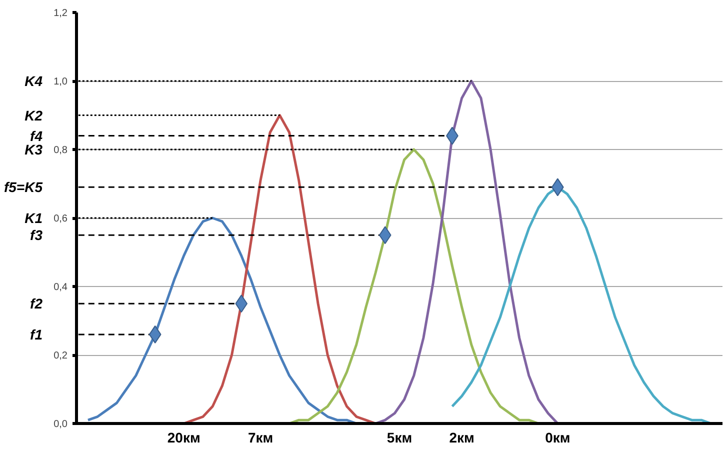 The height and width of the screenshot is (463, 726). I want to click on text: K3, so click(33, 150).